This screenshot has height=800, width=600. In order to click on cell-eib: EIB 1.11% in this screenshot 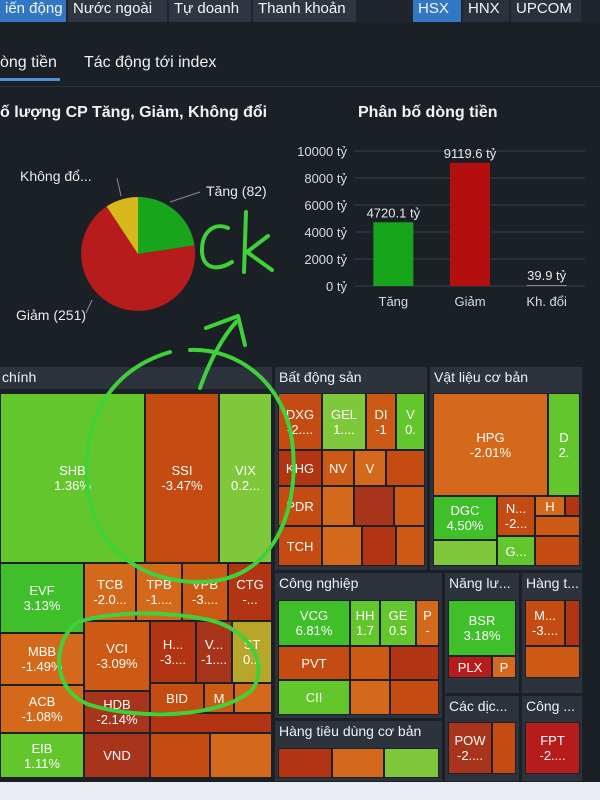, I will do `click(42, 755)`.